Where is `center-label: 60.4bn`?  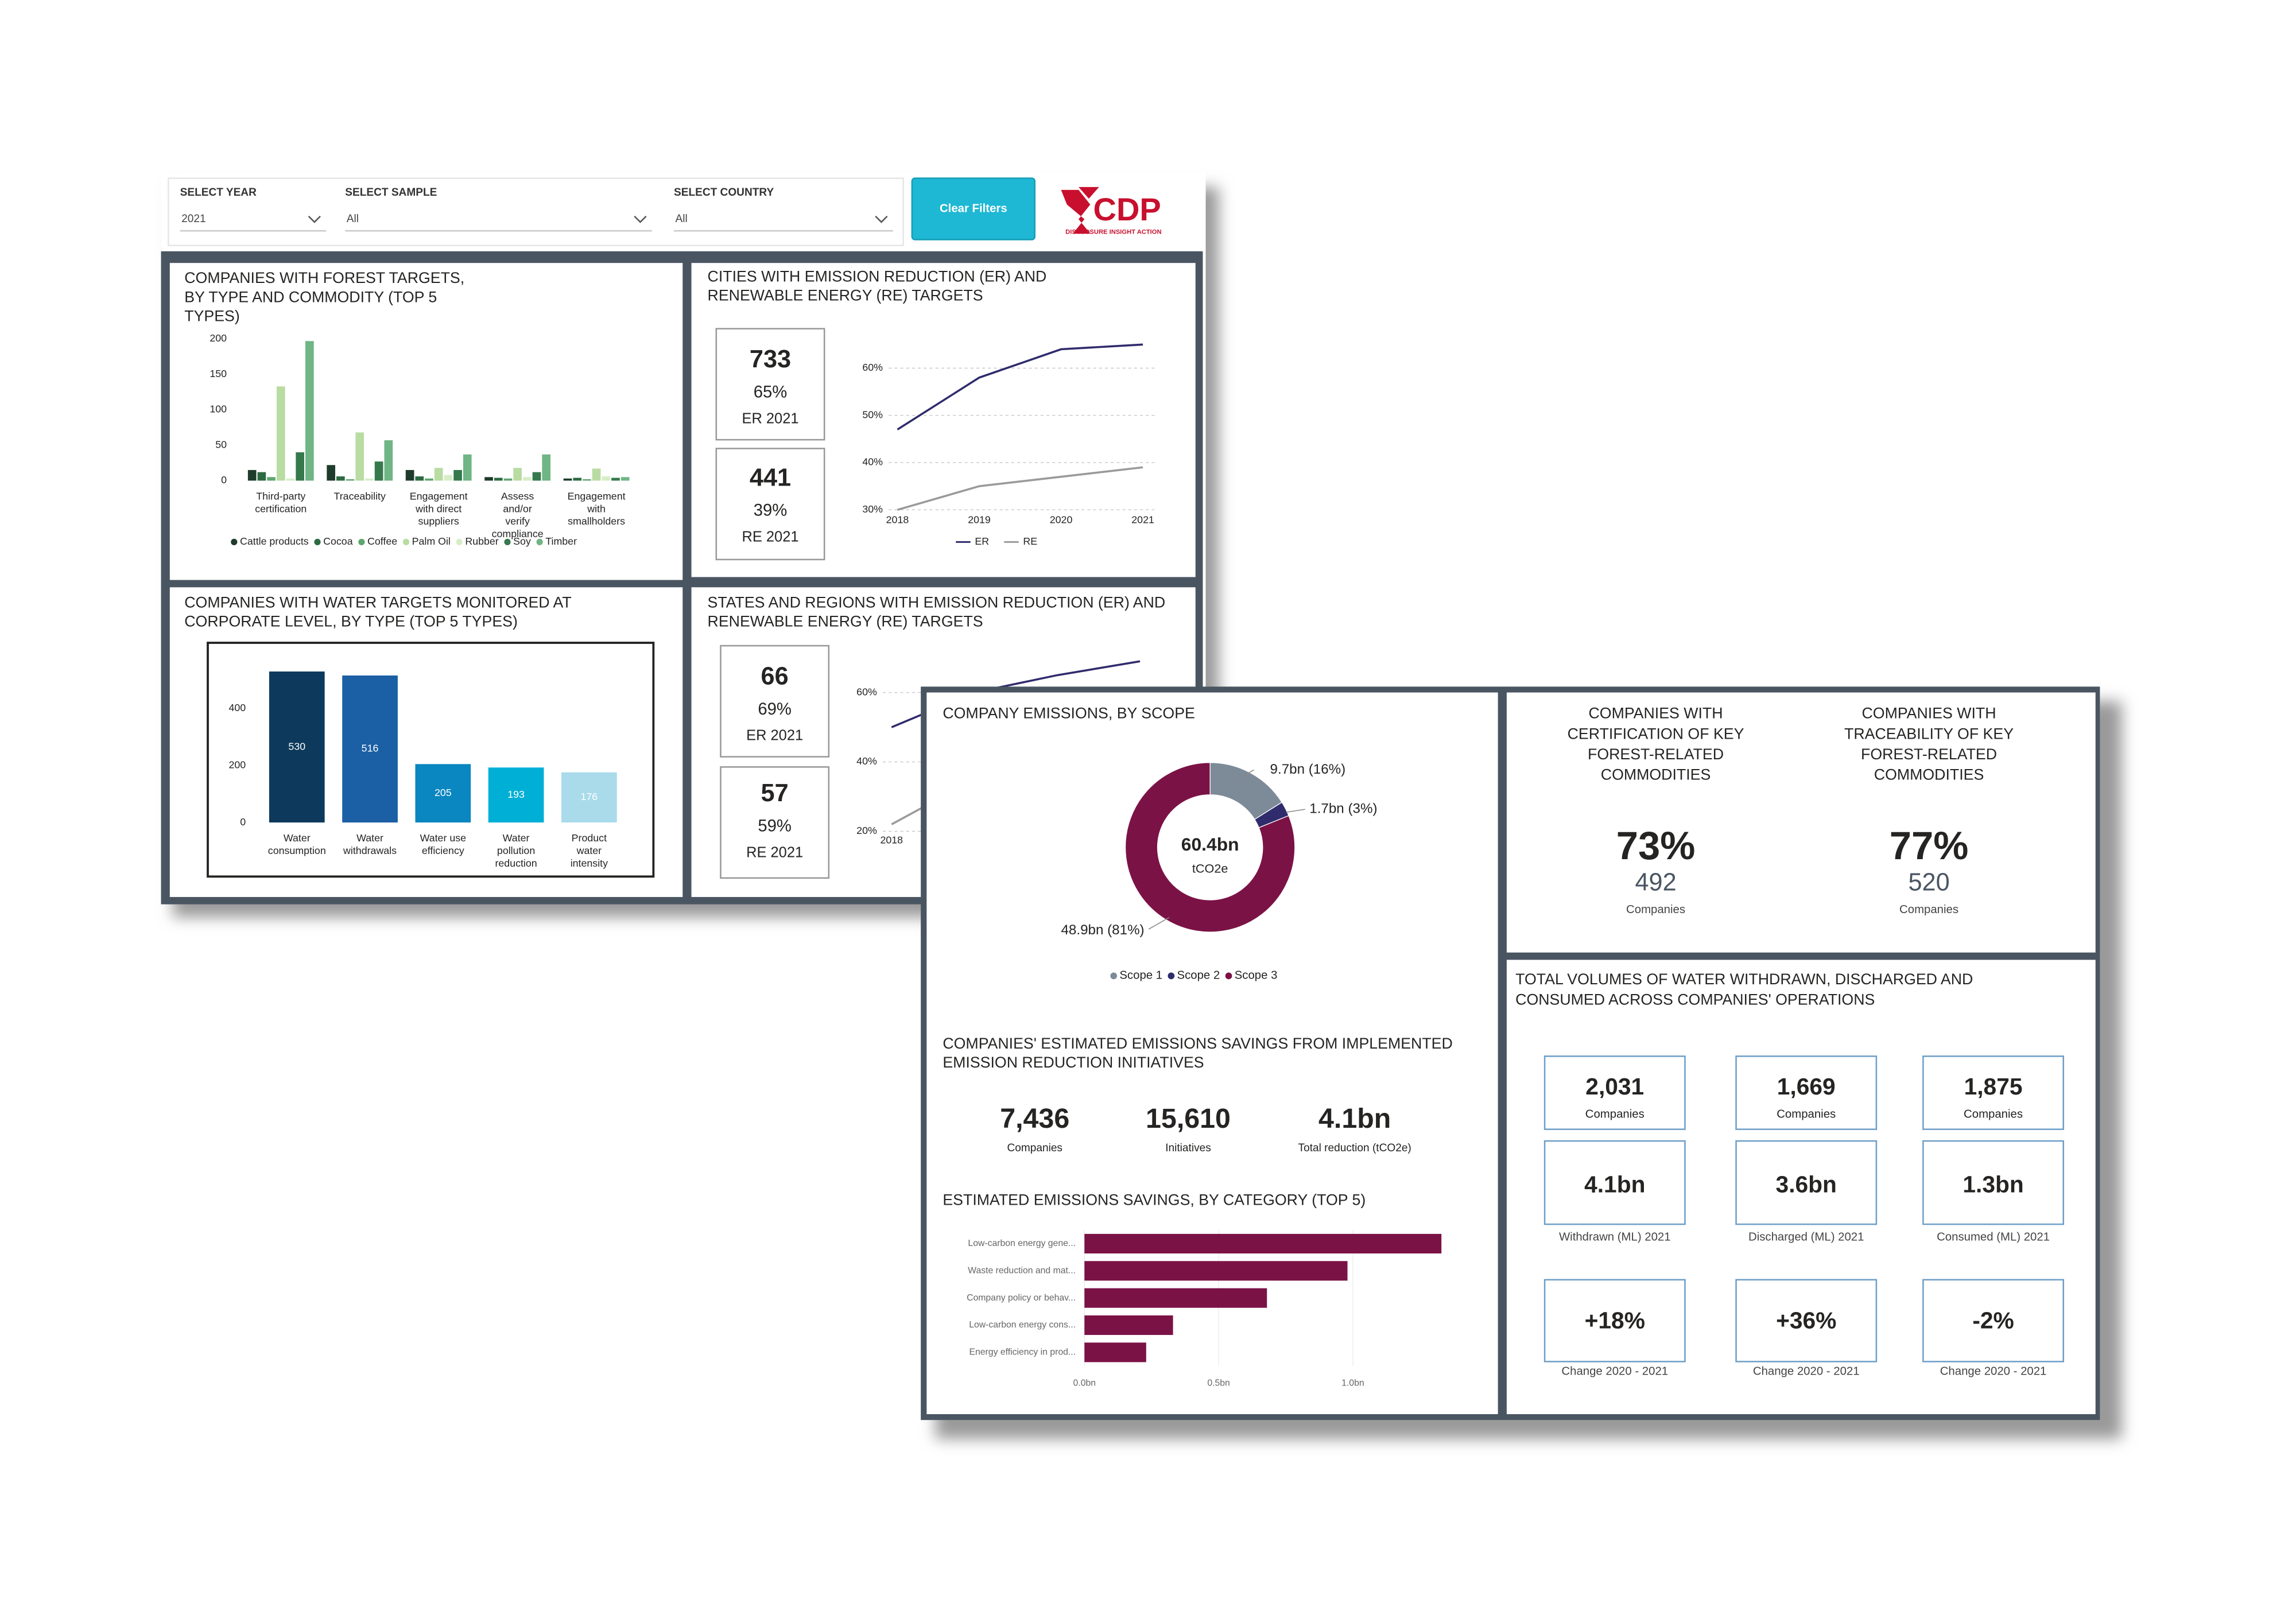
center-label: 60.4bn is located at coordinates (1210, 844).